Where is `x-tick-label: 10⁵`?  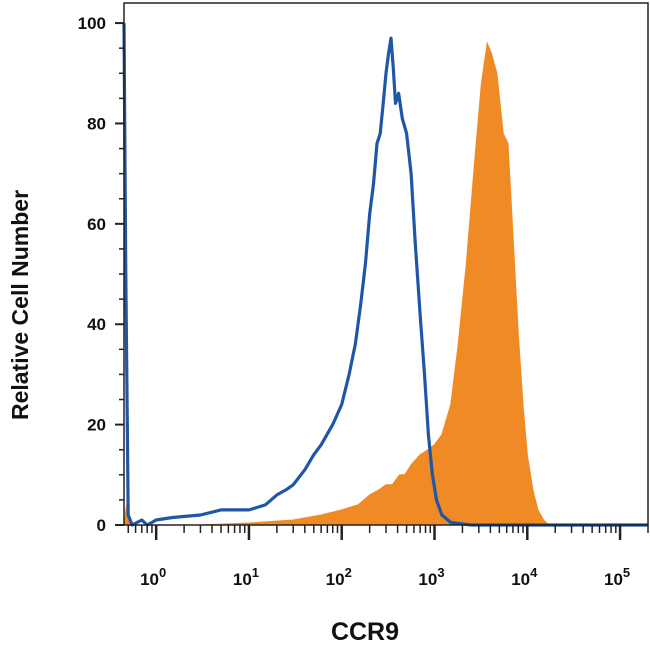 x-tick-label: 10⁵ is located at coordinates (617, 577).